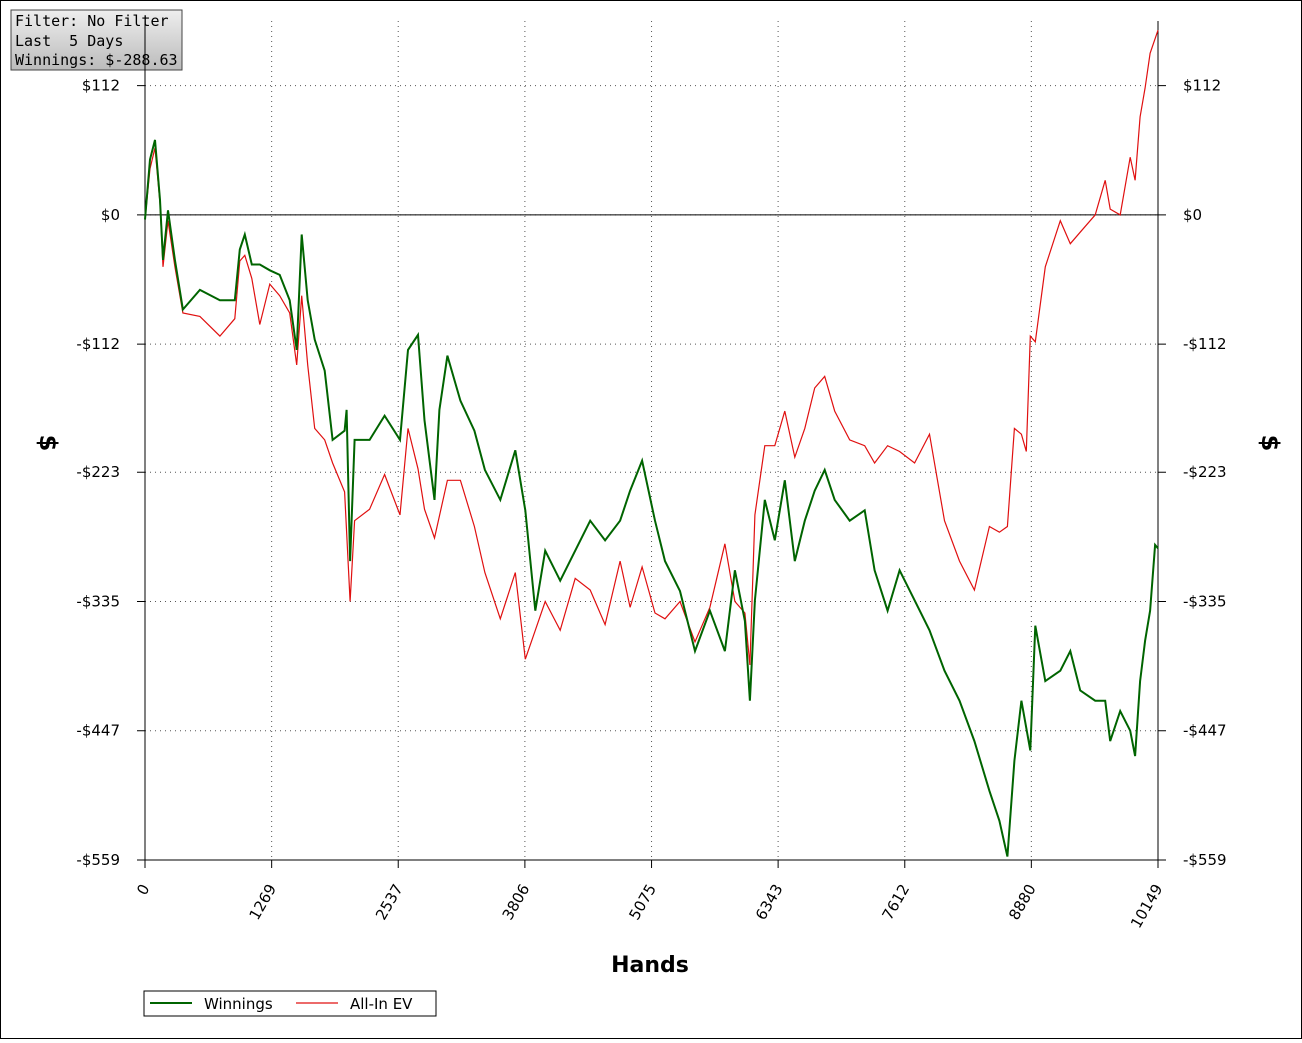 The image size is (1302, 1043). Describe the element at coordinates (1205, 731) in the screenshot. I see `y2-tick-label: -$447` at that location.